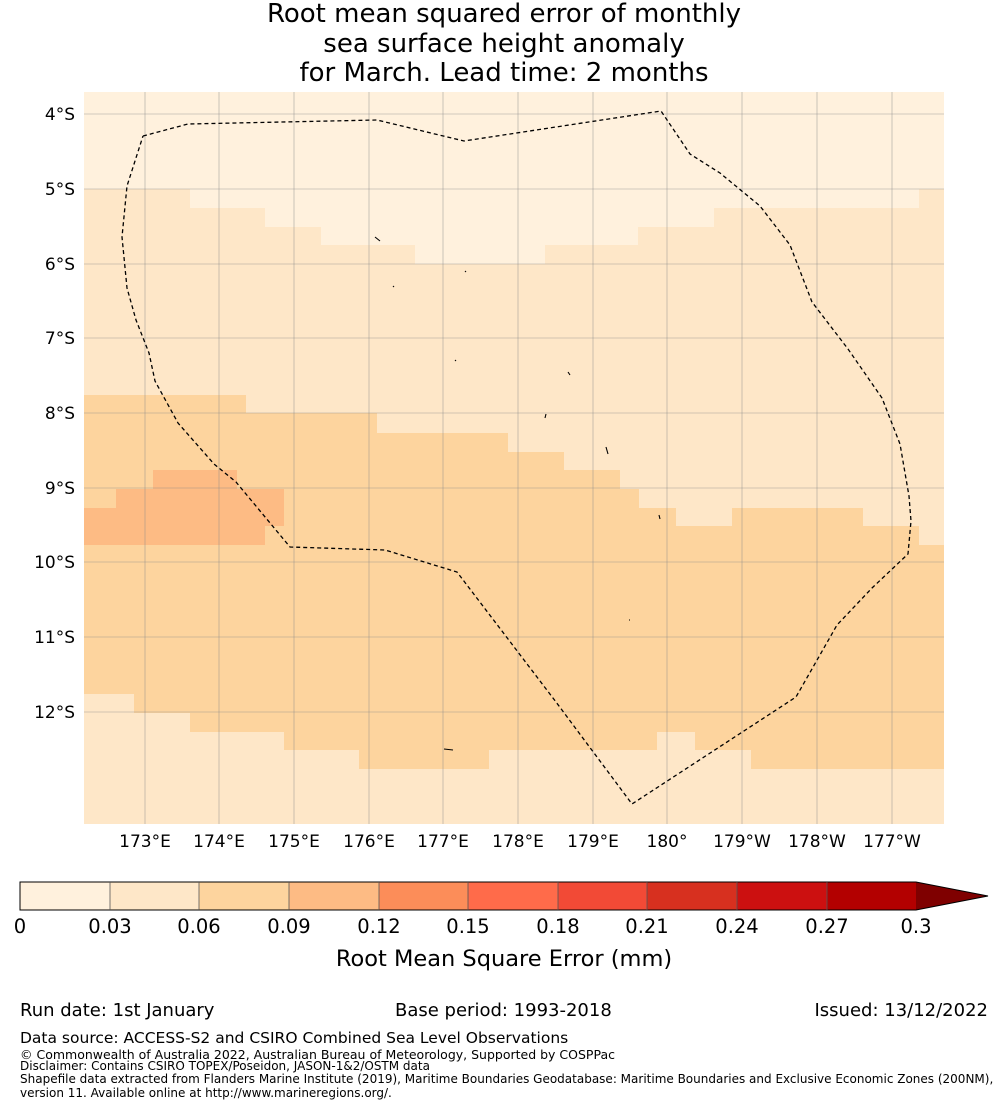  What do you see at coordinates (60, 414) in the screenshot?
I see `lat-label: 8°S` at bounding box center [60, 414].